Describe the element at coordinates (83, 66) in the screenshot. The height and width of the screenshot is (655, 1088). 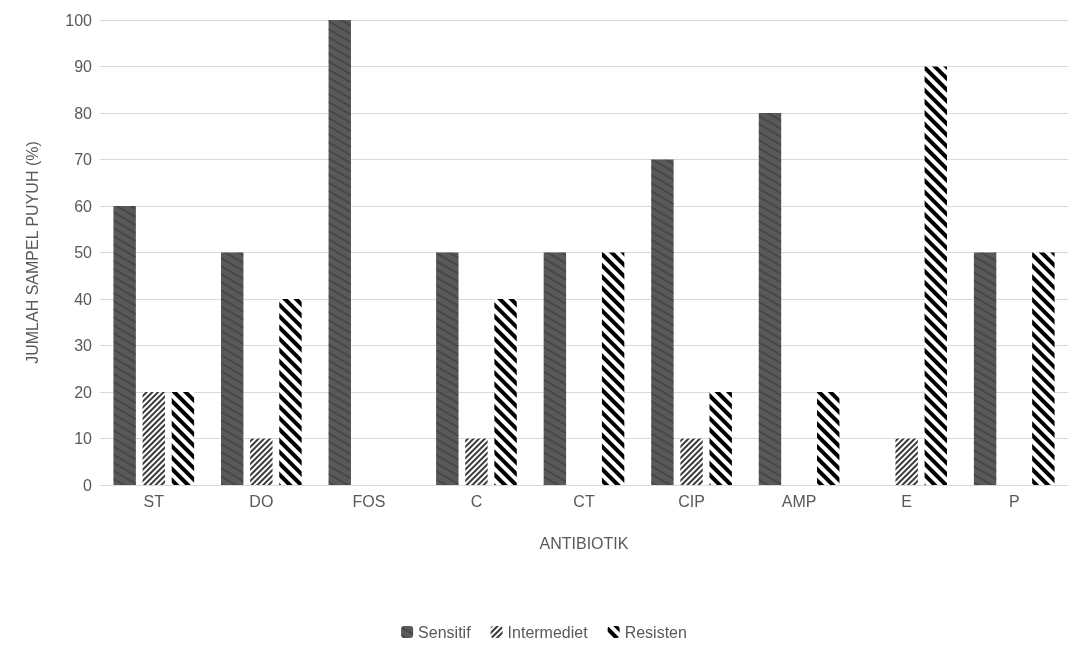
I see `y-tick-label: 90` at that location.